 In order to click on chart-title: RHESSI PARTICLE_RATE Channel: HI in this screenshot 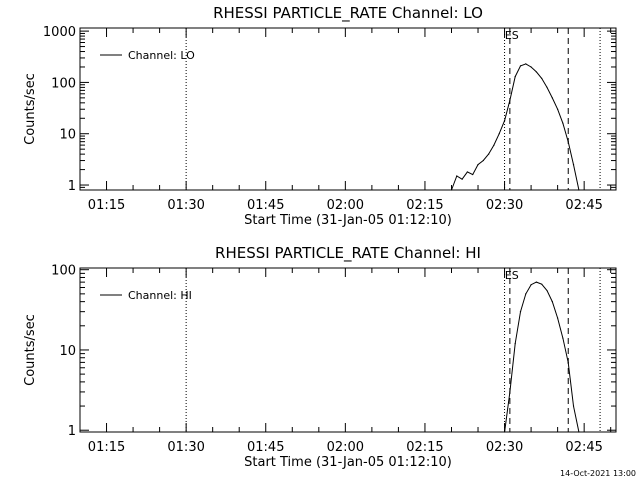, I will do `click(348, 253)`.